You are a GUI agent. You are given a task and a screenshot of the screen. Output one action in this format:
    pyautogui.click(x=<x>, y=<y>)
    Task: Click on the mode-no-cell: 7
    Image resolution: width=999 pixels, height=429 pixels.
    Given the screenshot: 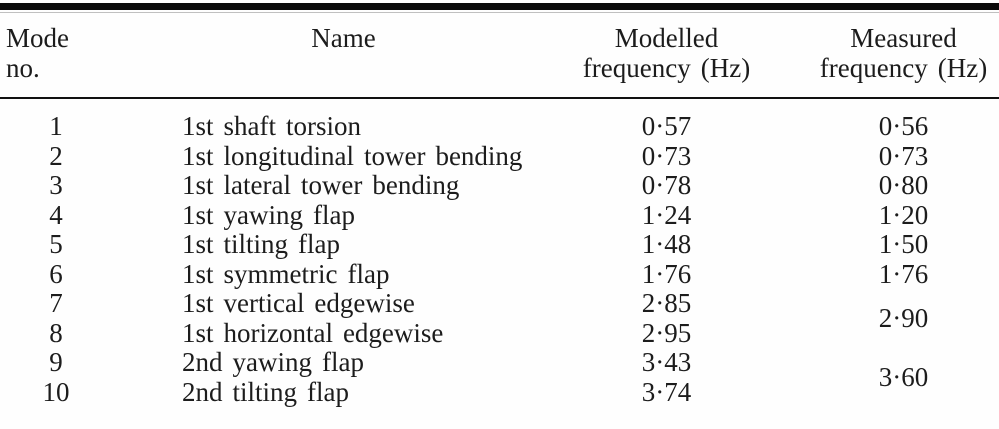 What is the action you would take?
    pyautogui.click(x=56, y=303)
    